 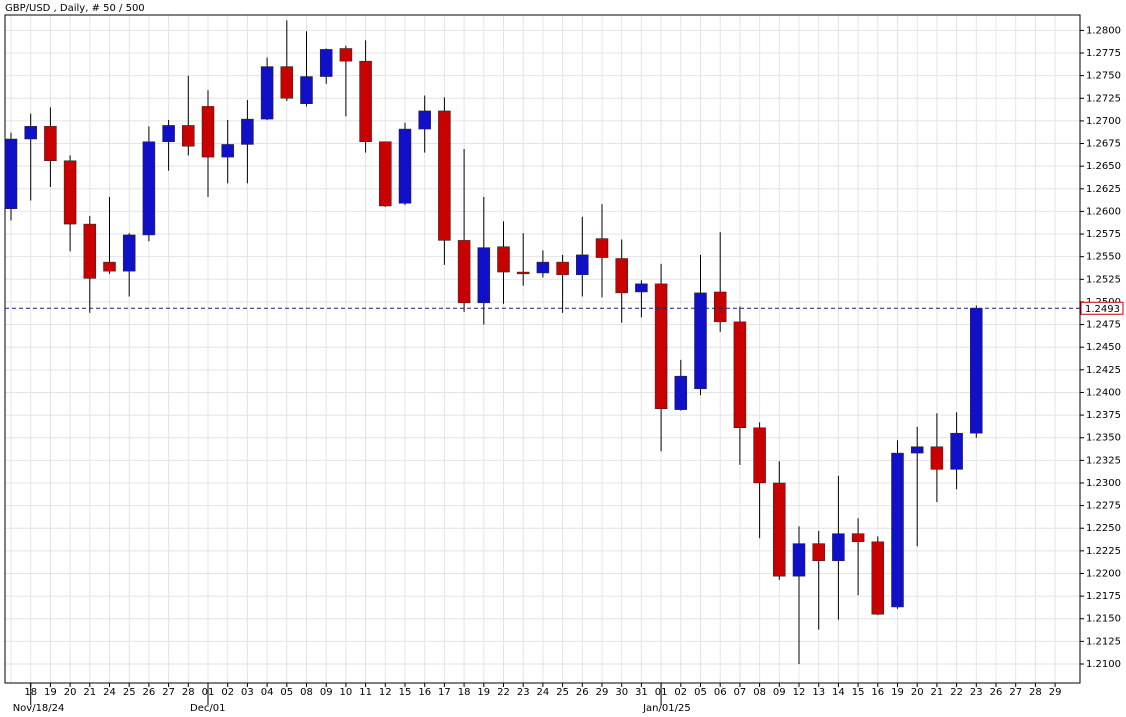 What do you see at coordinates (1103, 483) in the screenshot?
I see `y-tick-label: 1.2300` at bounding box center [1103, 483].